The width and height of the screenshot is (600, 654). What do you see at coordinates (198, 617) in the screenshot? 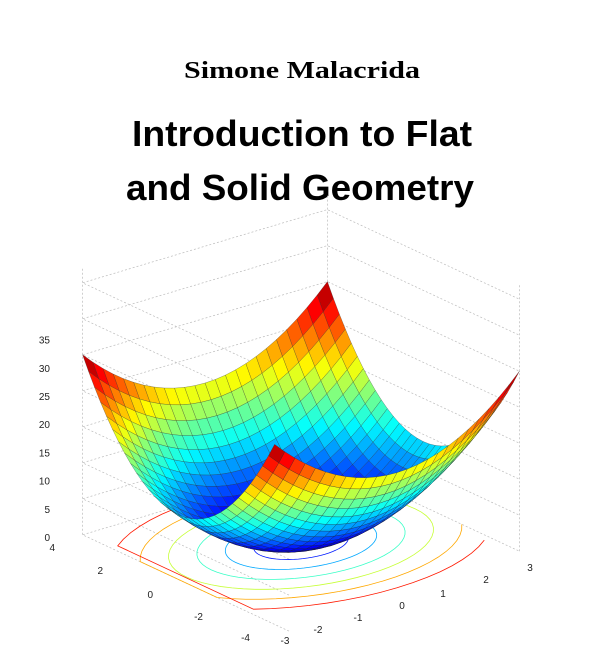
I see `y-tick-label: -2` at bounding box center [198, 617].